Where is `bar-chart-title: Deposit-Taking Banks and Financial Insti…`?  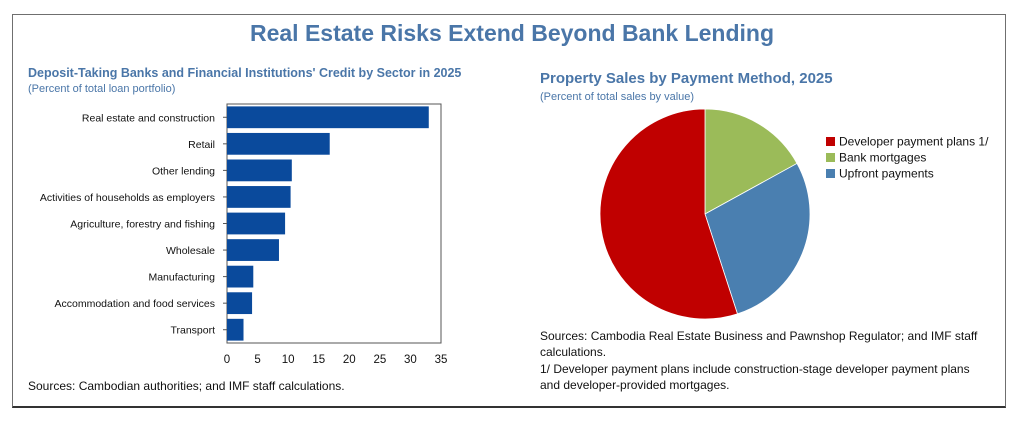 bar-chart-title: Deposit-Taking Banks and Financial Insti… is located at coordinates (245, 73).